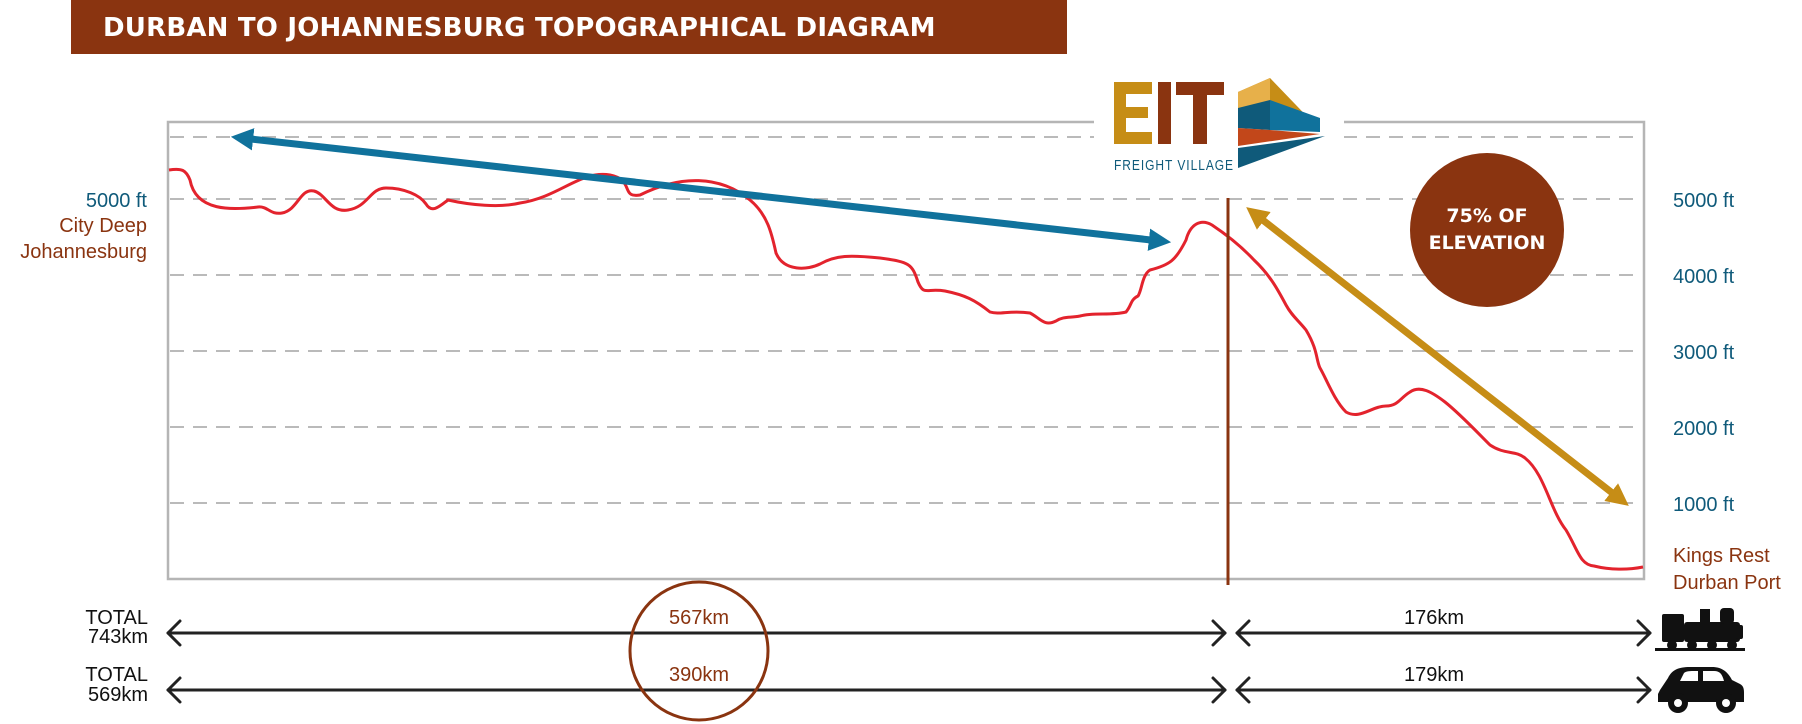 The height and width of the screenshot is (724, 1802). What do you see at coordinates (701, 189) in the screenshot?
I see `blue-gradient-arrow` at bounding box center [701, 189].